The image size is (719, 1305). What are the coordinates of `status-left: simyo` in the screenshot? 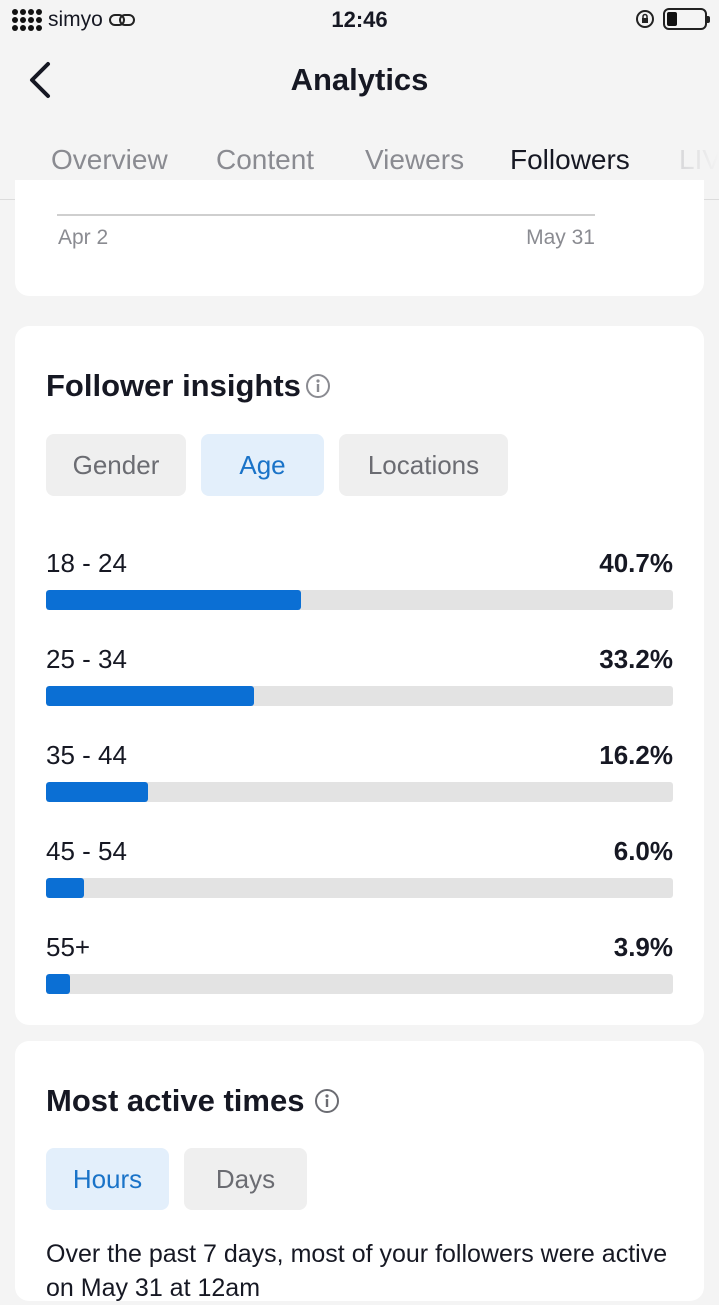 It's located at (73, 20).